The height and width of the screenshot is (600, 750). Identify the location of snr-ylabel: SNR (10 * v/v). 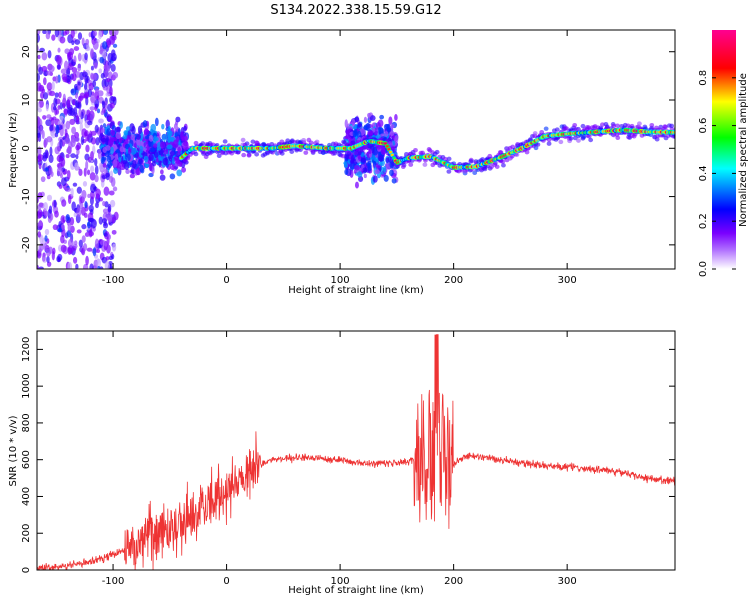
(13, 450).